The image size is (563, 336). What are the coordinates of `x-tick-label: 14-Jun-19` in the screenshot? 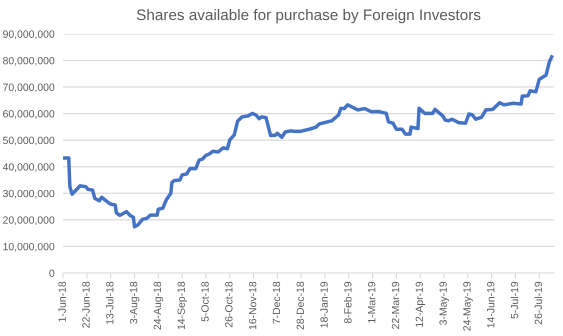 It's located at (490, 305).